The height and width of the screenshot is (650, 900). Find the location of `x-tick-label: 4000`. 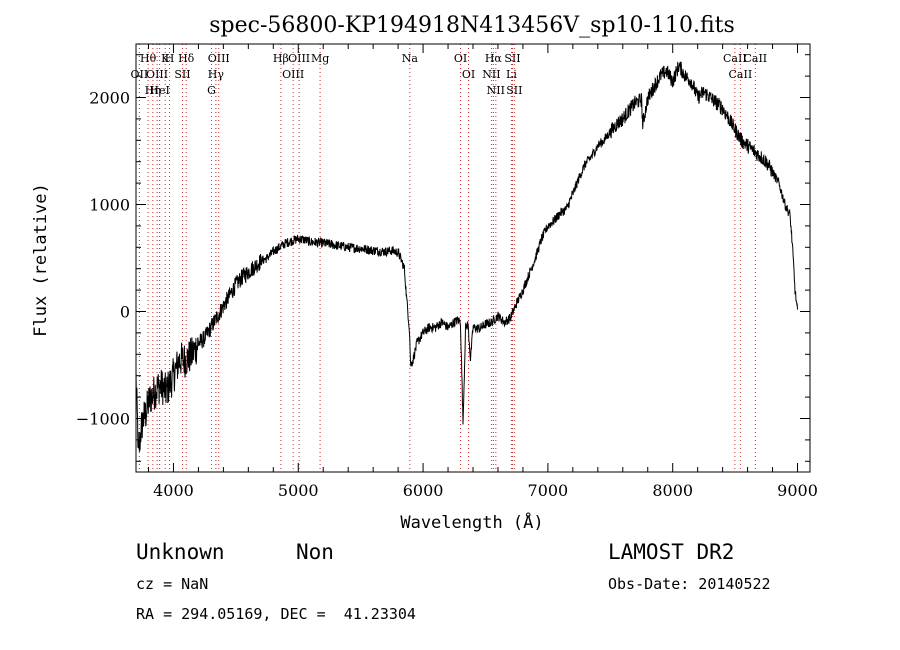

x-tick-label: 4000 is located at coordinates (173, 490).